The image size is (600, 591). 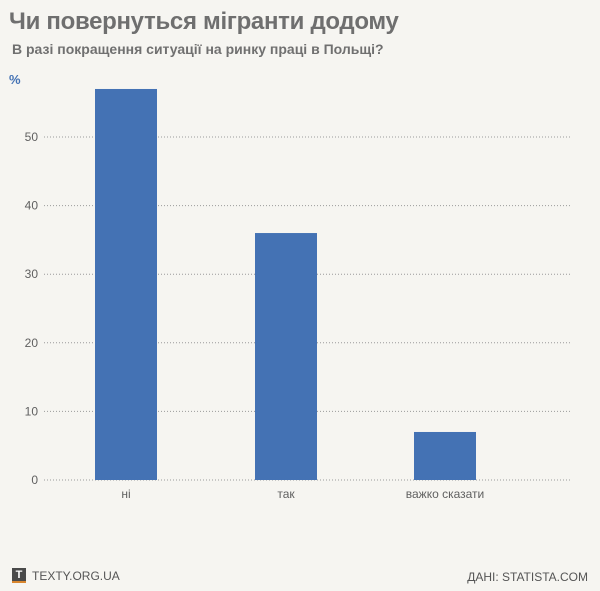 What do you see at coordinates (15, 79) in the screenshot?
I see `y-axis-unit-label: %` at bounding box center [15, 79].